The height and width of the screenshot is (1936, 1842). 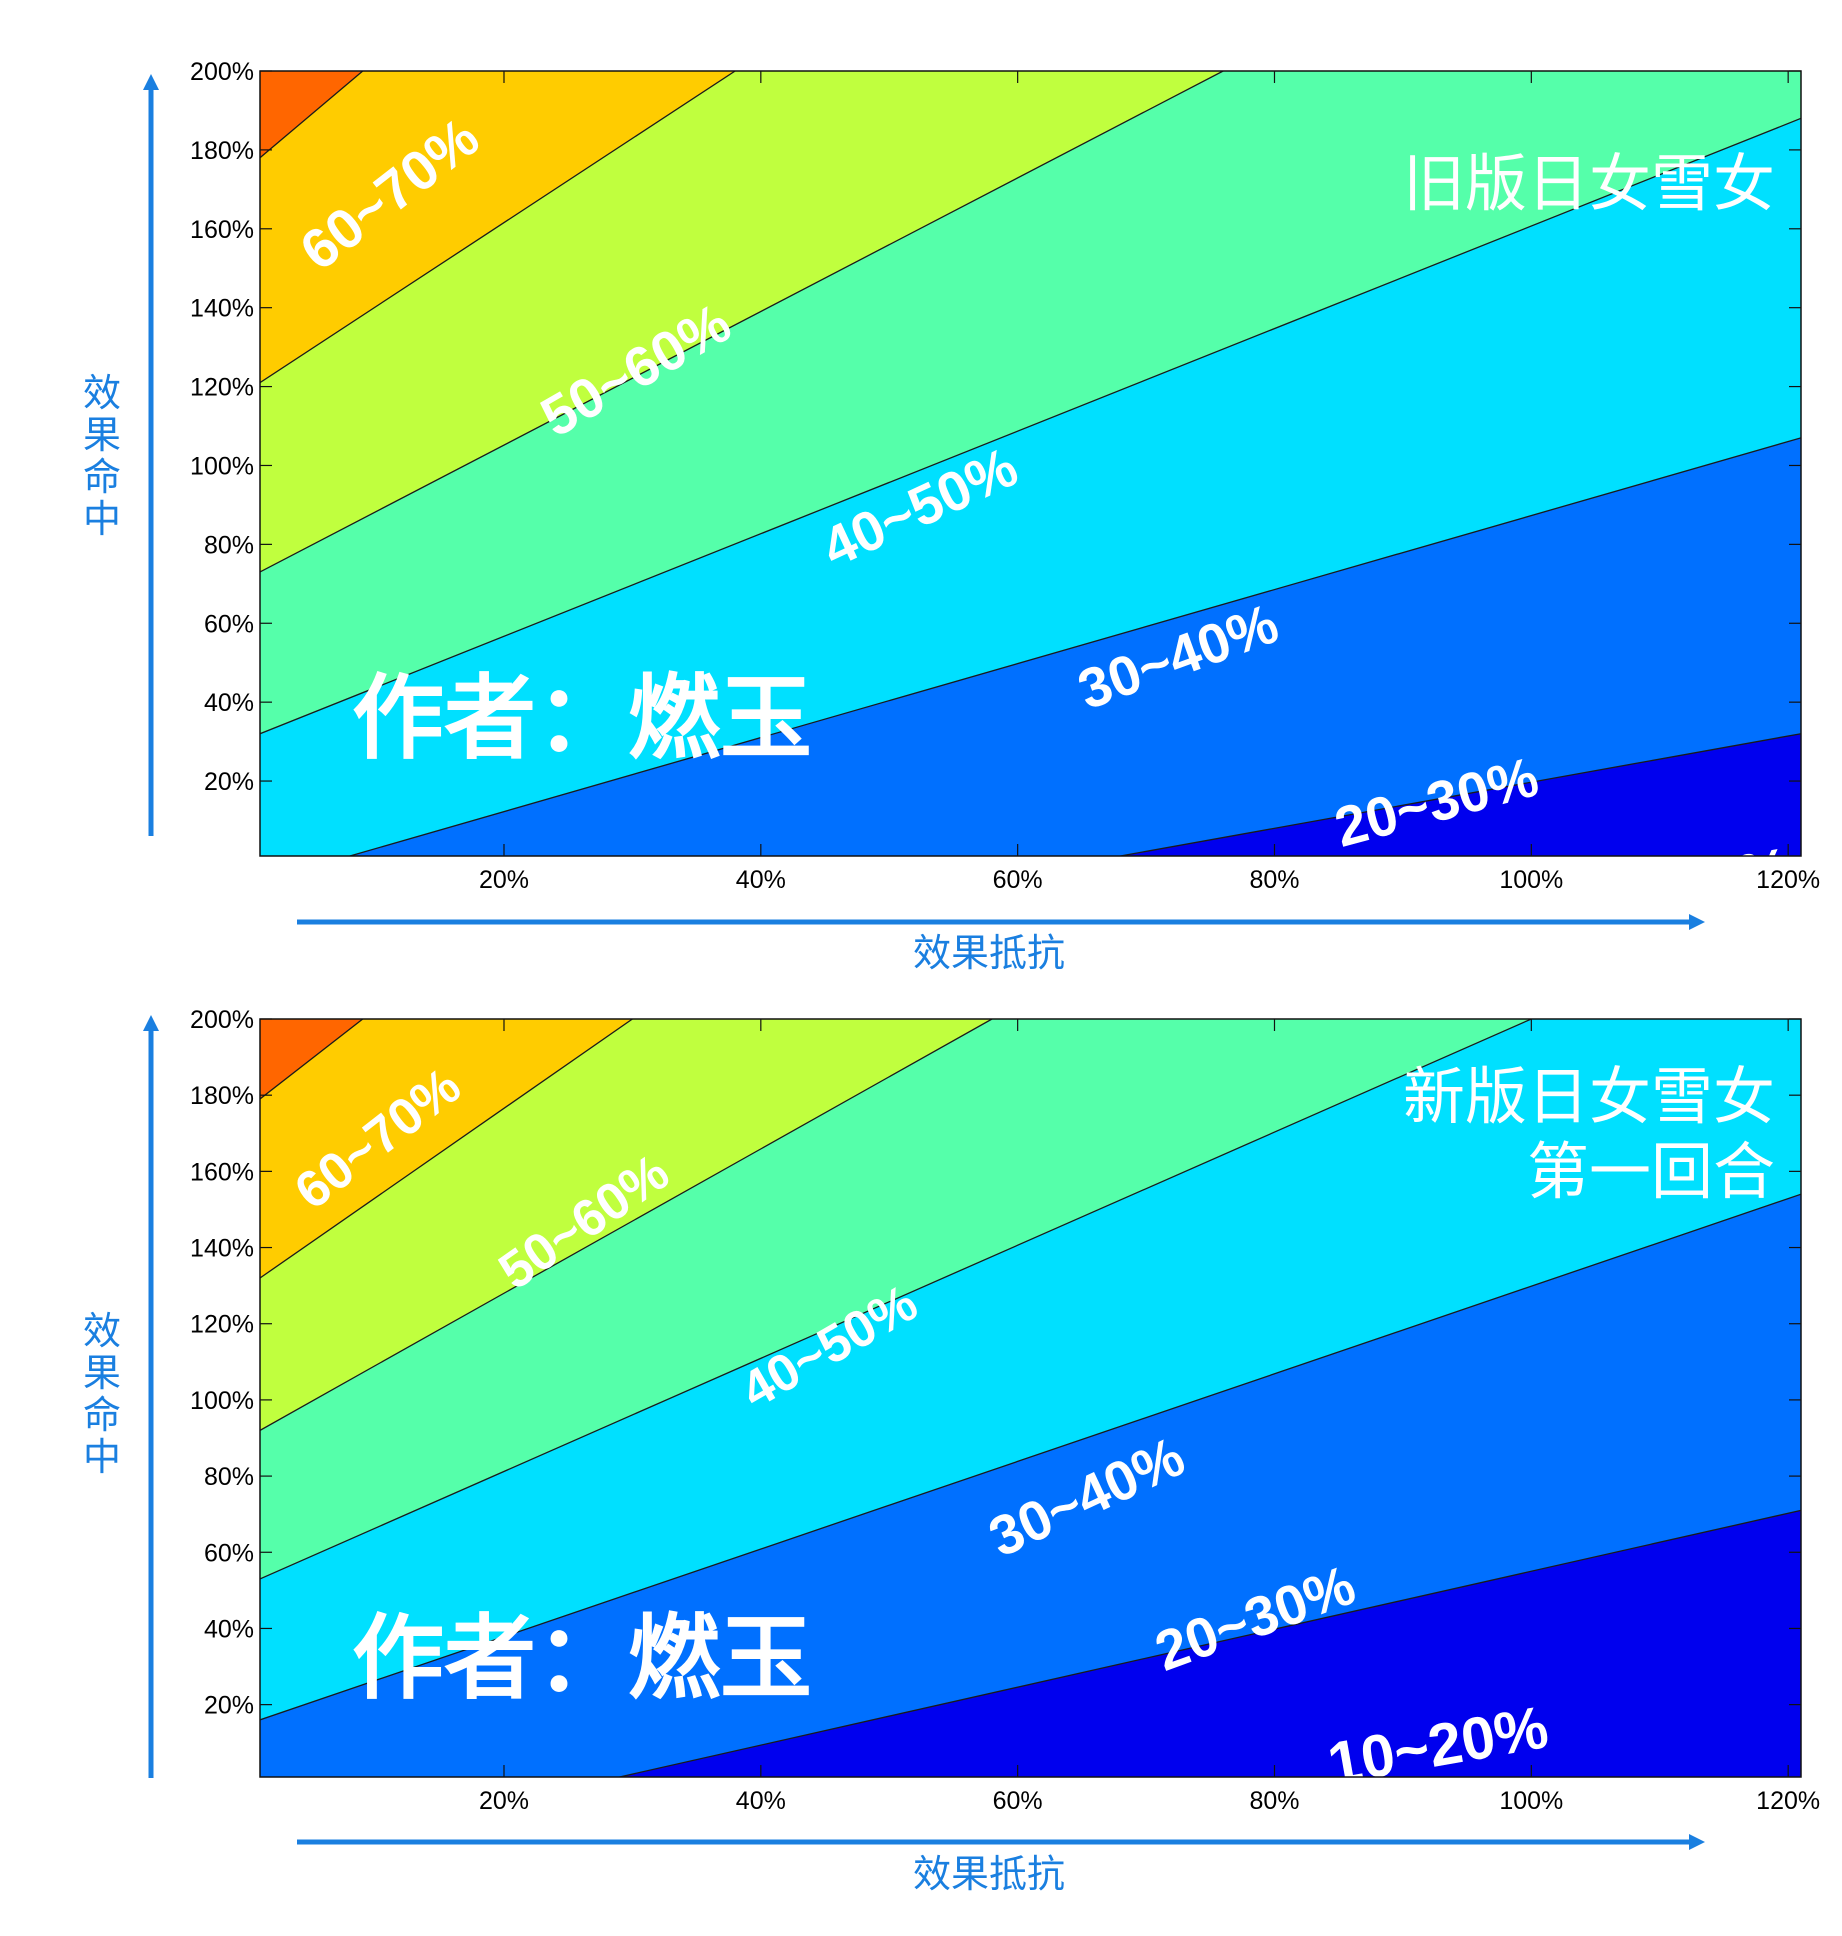 What do you see at coordinates (1651, 1171) in the screenshot?
I see `chart-title-overlay: 第一回合` at bounding box center [1651, 1171].